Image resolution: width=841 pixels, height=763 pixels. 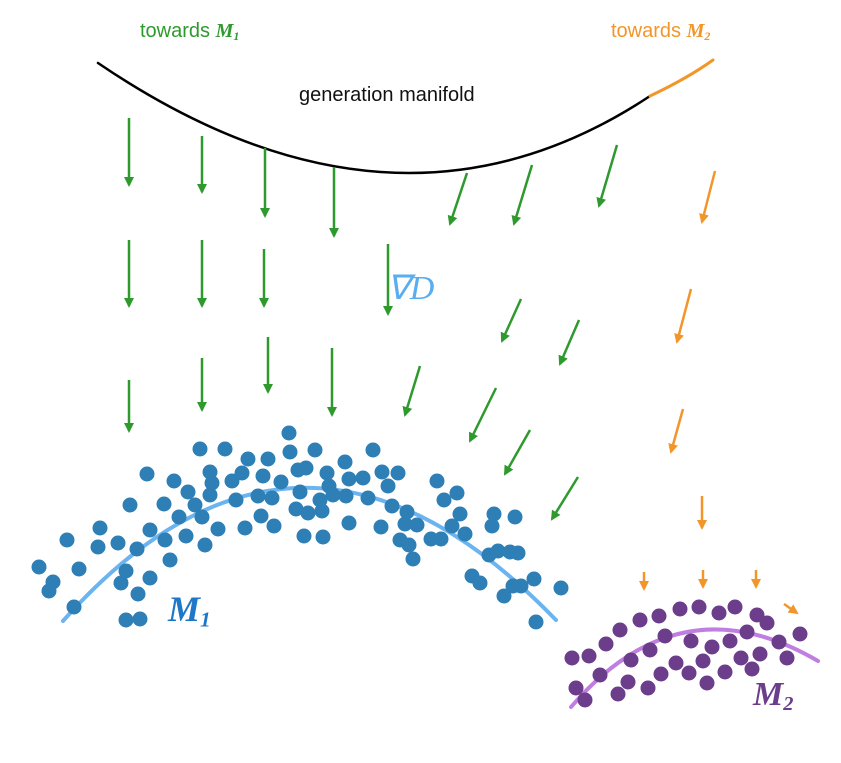 What do you see at coordinates (184, 609) in the screenshot?
I see `manifold-1-main: M` at bounding box center [184, 609].